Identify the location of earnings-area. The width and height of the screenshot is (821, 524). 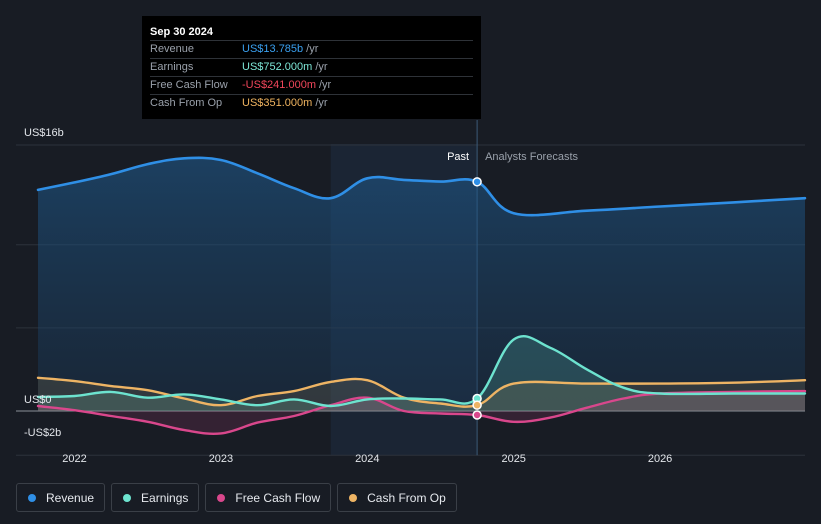
(421, 373).